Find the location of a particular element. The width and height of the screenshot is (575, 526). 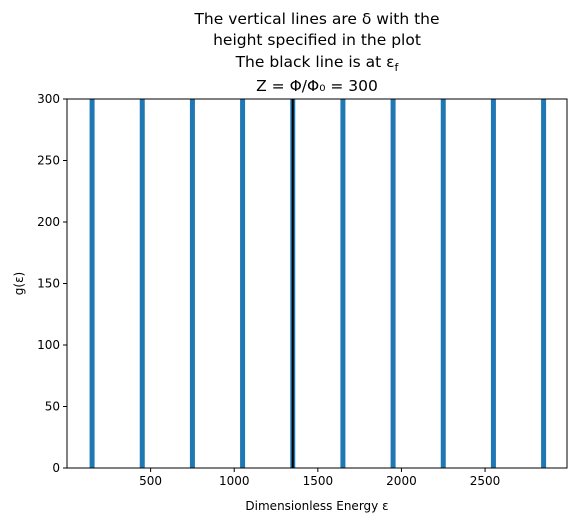

y-tick-label: 150 is located at coordinates (48, 284).